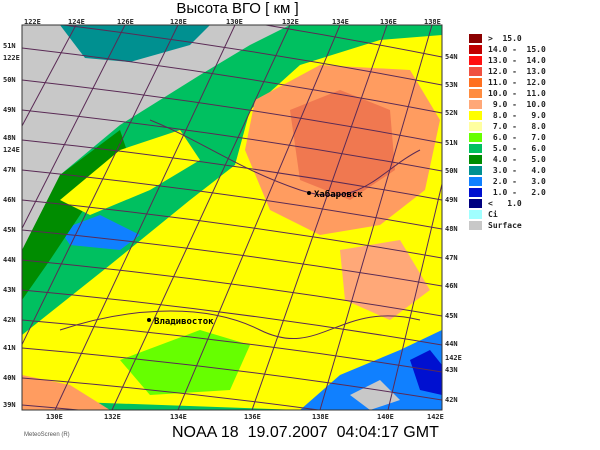 Image resolution: width=600 pixels, height=450 pixels. I want to click on legend-label: < 1.0, so click(505, 203).